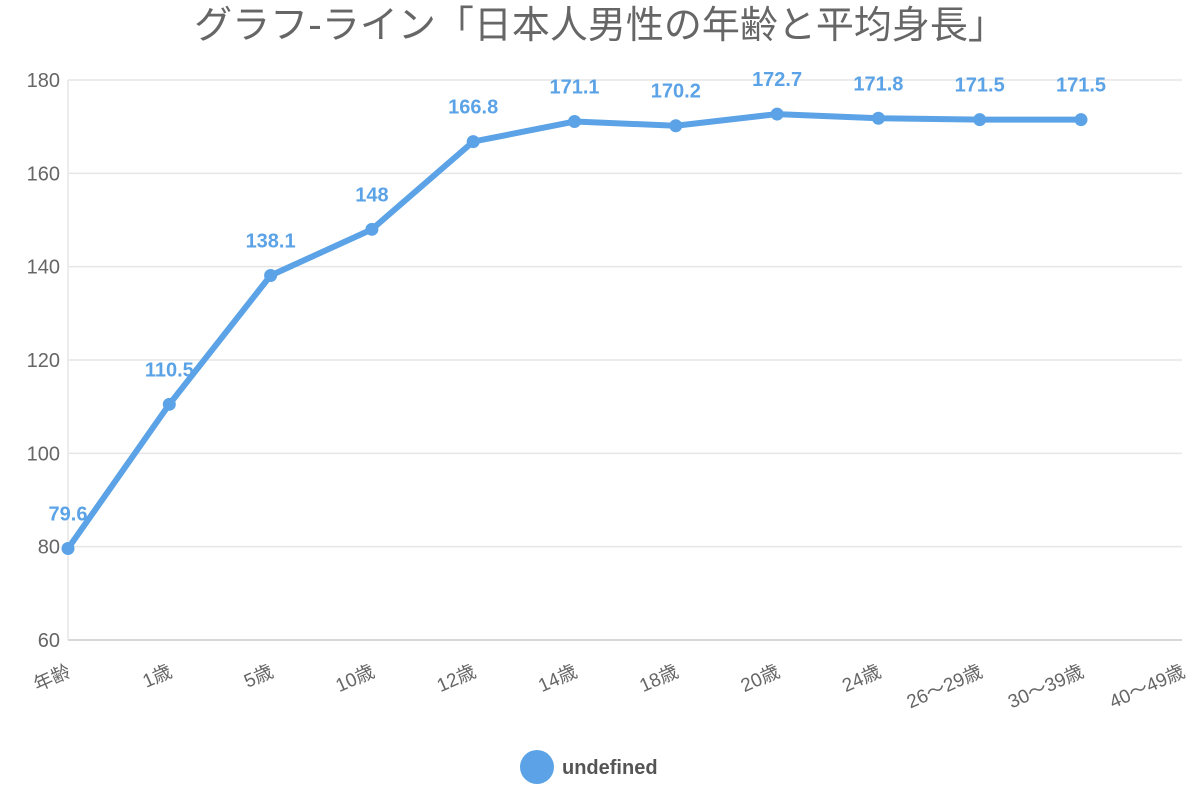 This screenshot has width=1200, height=800. I want to click on y-tick-label: 160, so click(43, 174).